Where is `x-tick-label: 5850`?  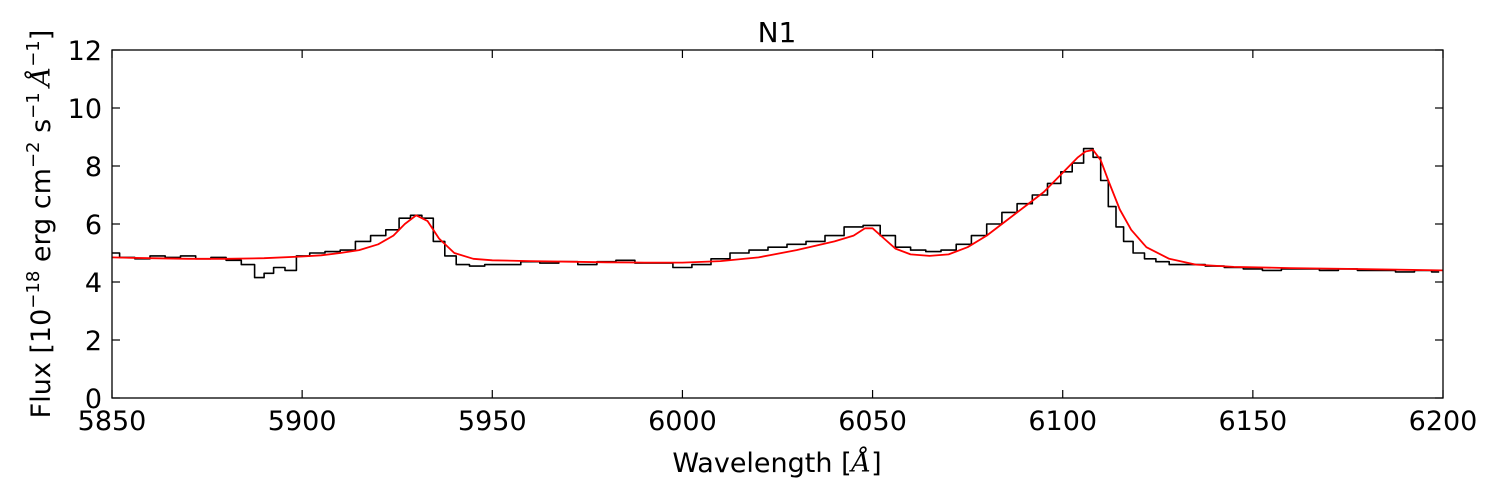 x-tick-label: 5850 is located at coordinates (112, 421).